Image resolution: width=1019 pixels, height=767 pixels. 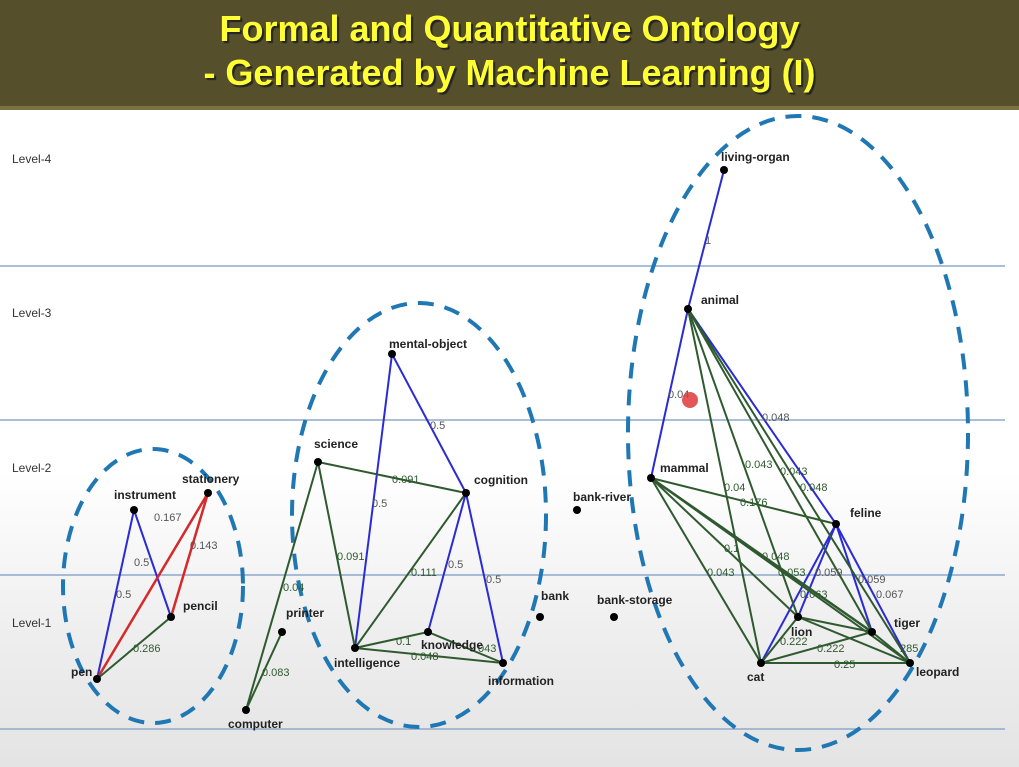 What do you see at coordinates (406, 480) in the screenshot?
I see `weight-science-cognition: 0.091` at bounding box center [406, 480].